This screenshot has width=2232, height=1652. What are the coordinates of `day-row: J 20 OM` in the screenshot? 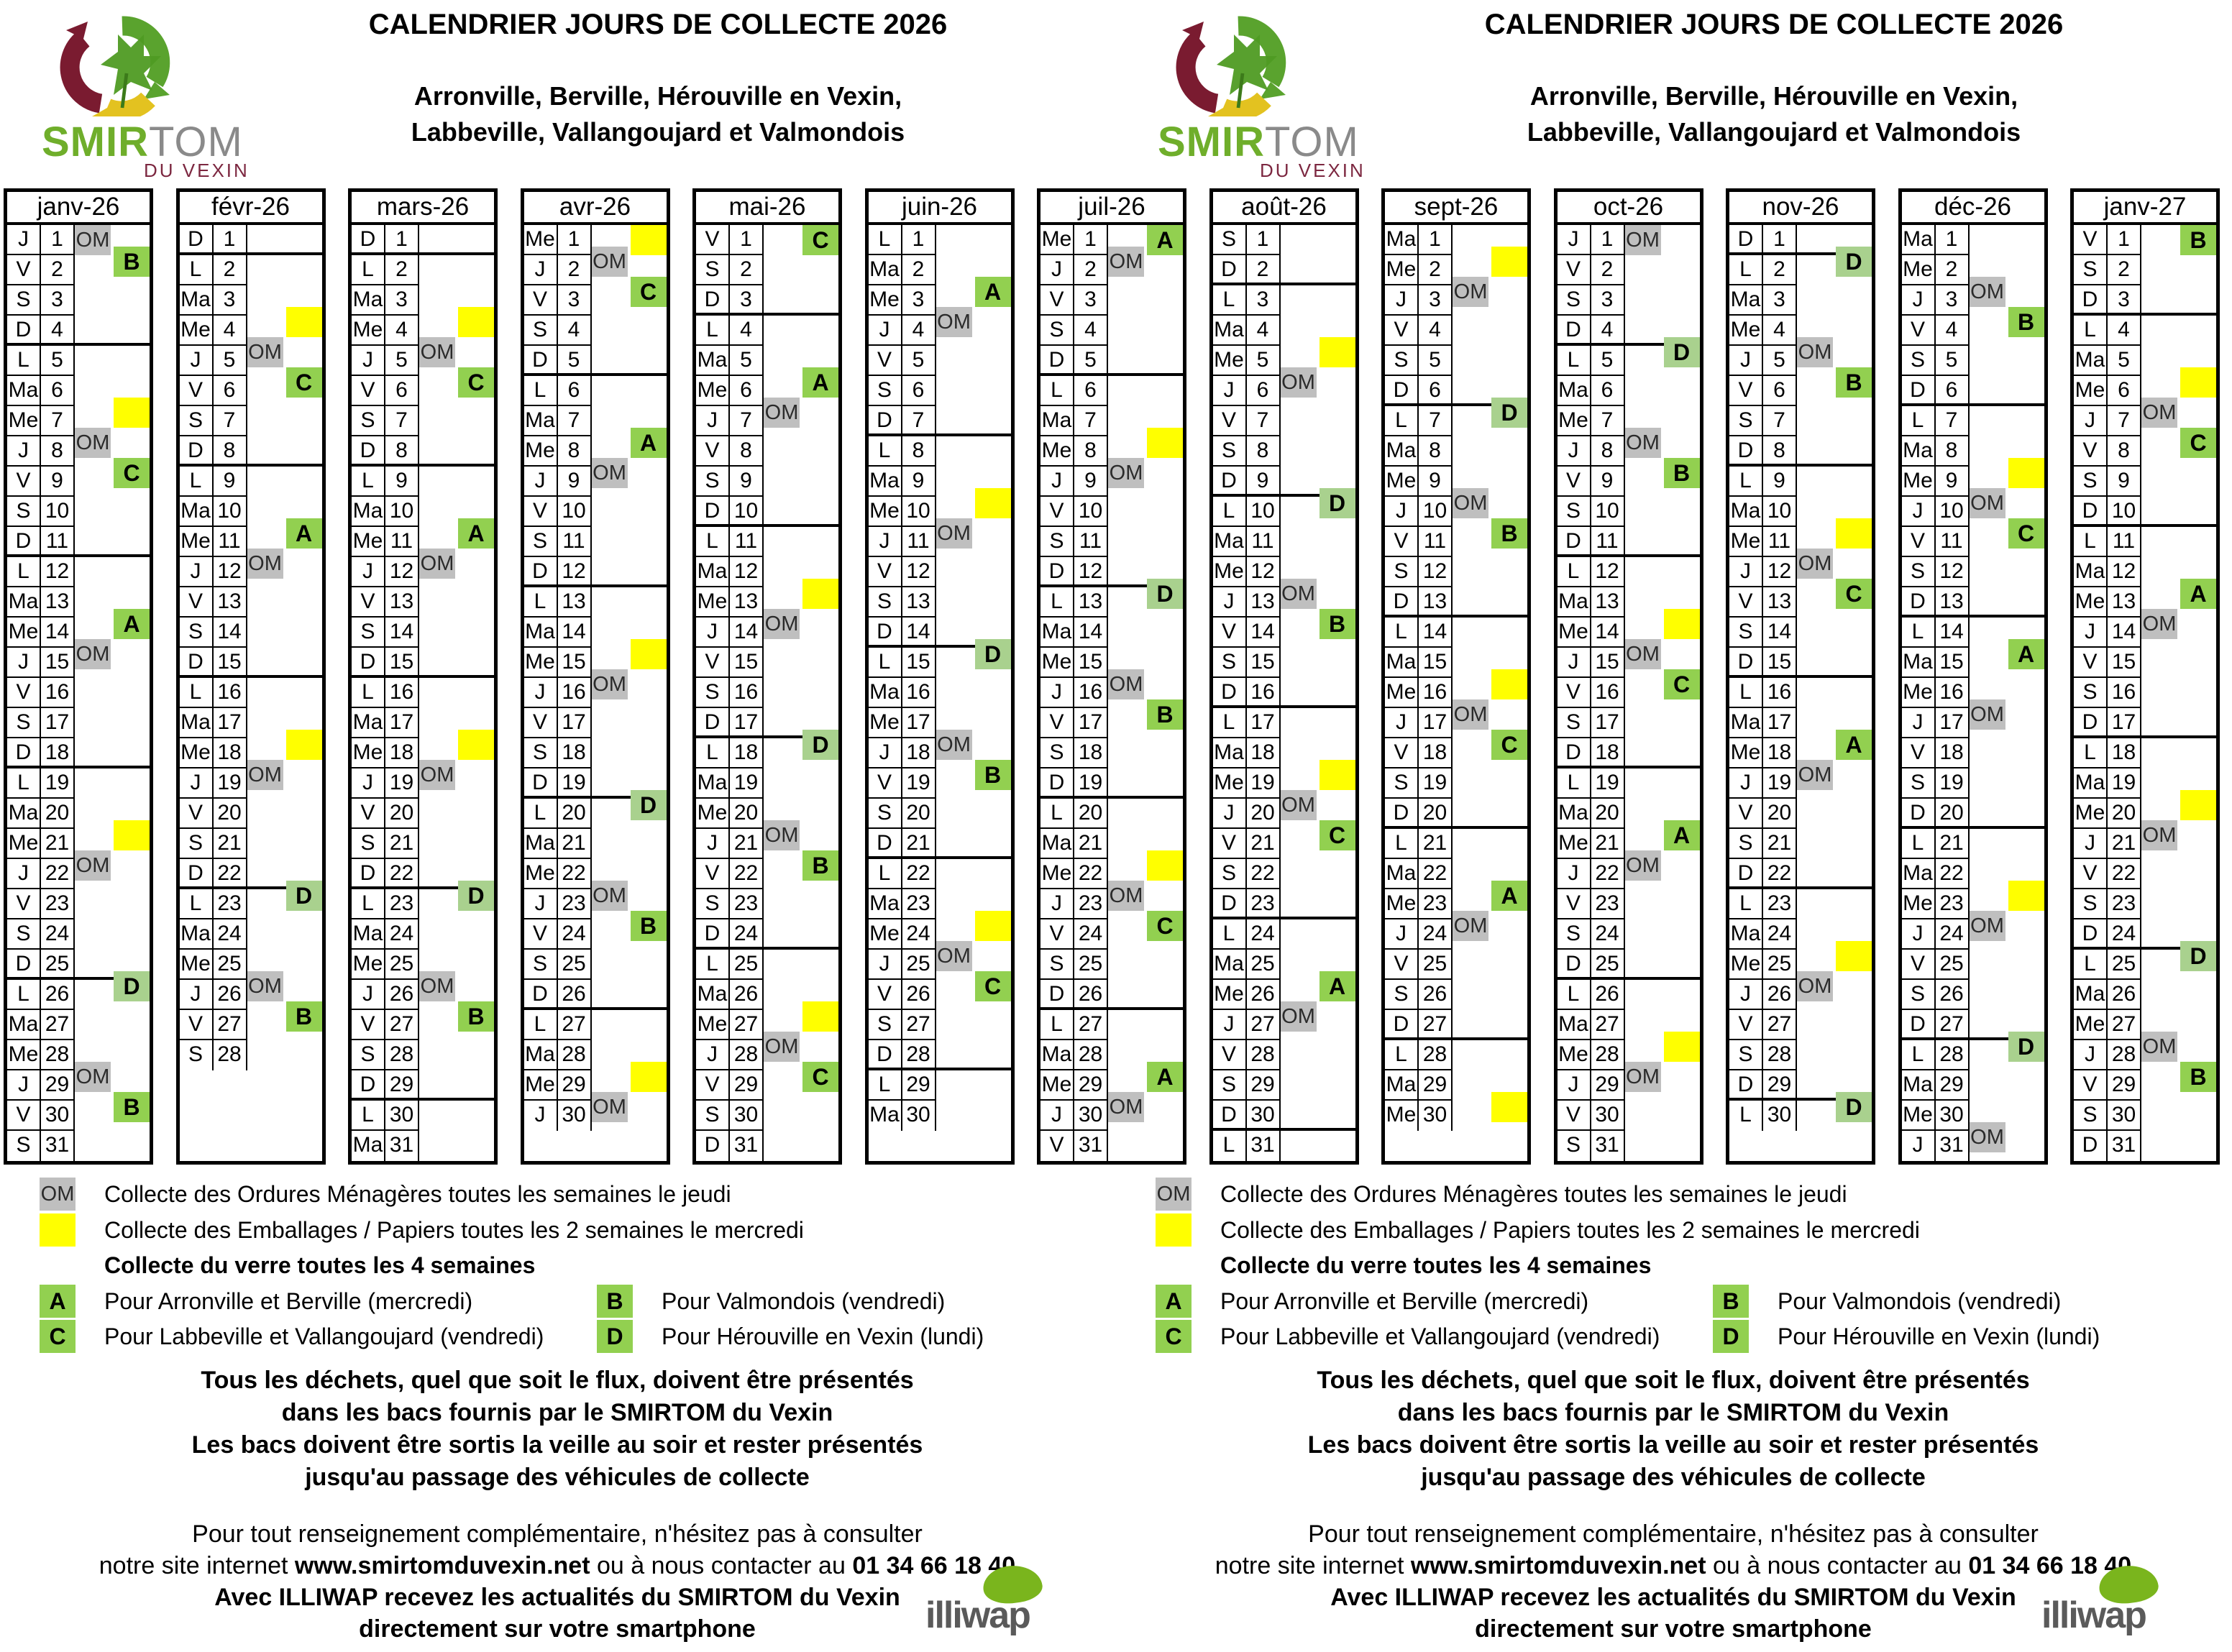 It's located at (1283, 809).